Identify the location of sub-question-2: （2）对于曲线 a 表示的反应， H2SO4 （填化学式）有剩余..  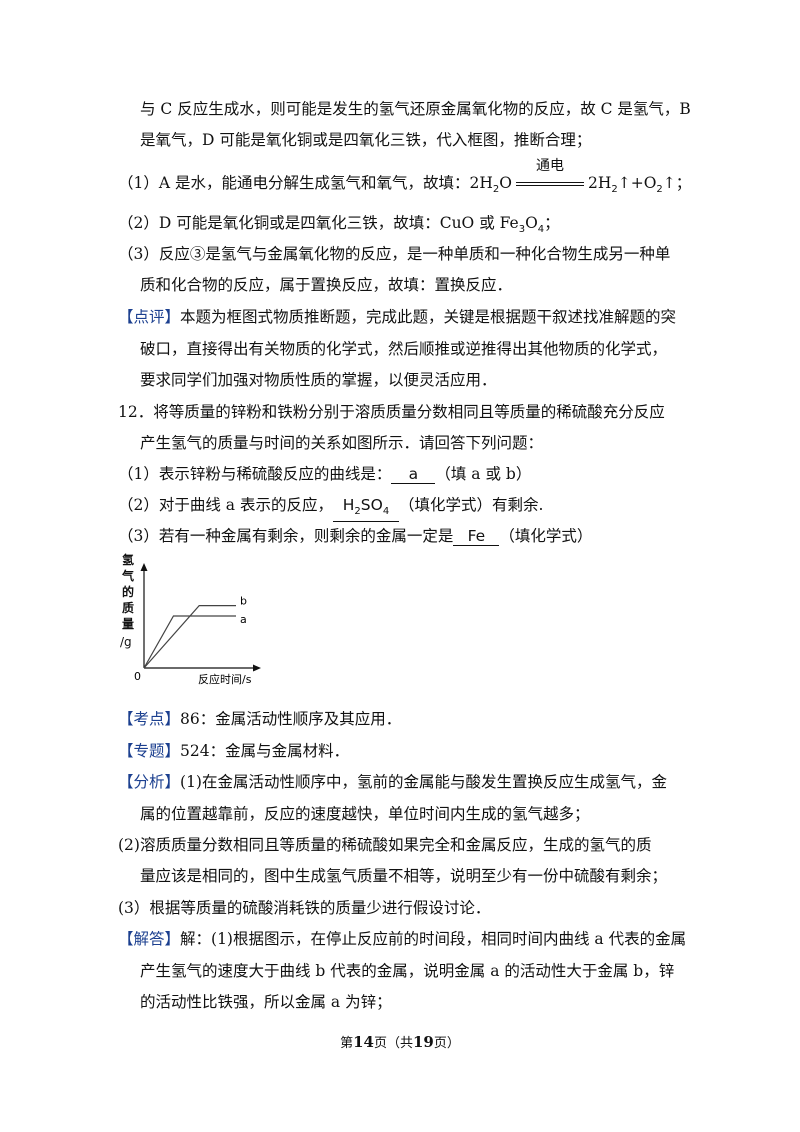
(330, 508).